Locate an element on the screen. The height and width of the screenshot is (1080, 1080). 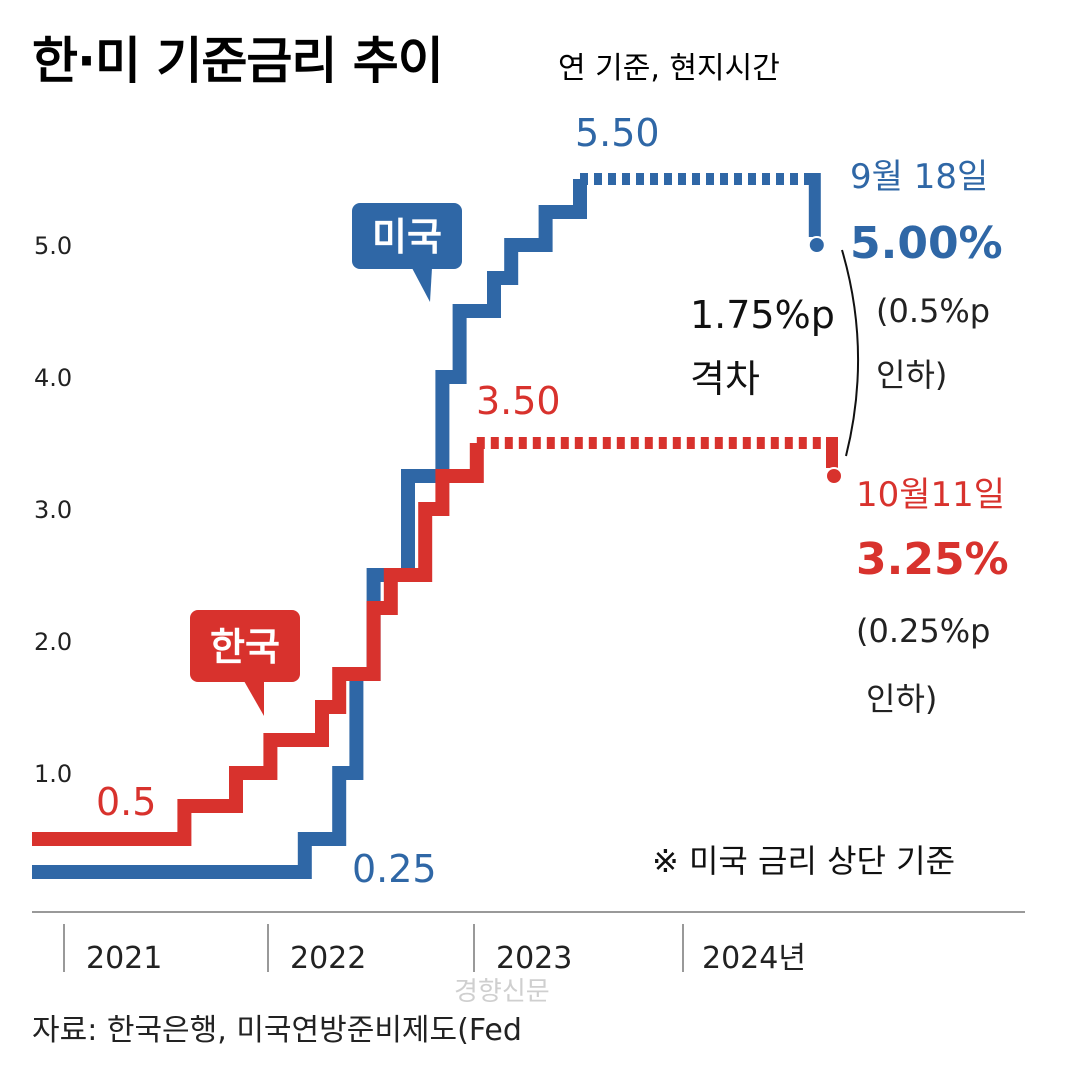
us-cut-date: 9월 18일 is located at coordinates (919, 177).